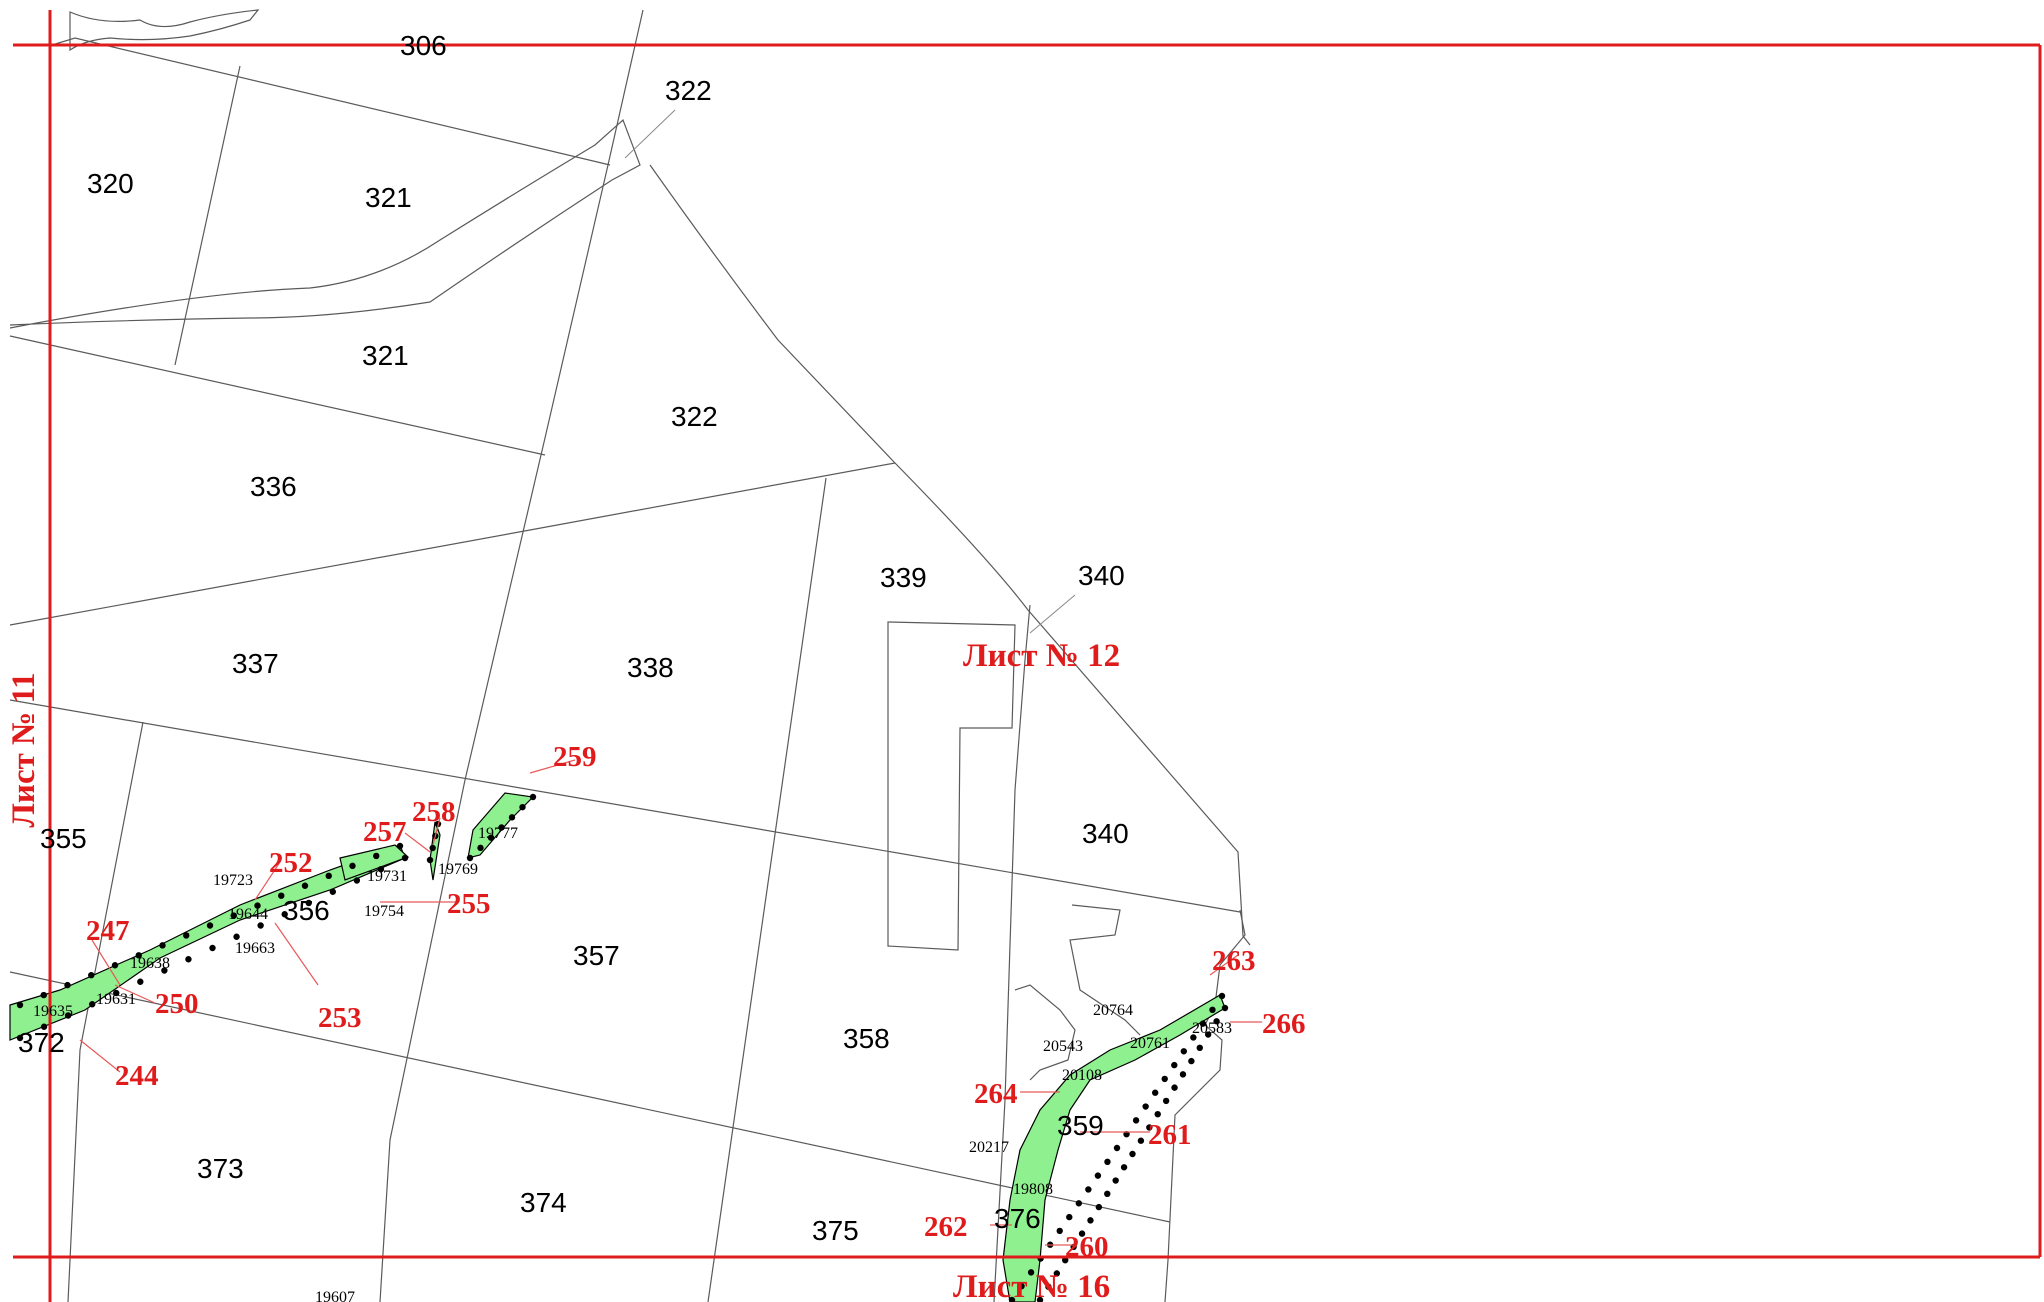 The width and height of the screenshot is (2044, 1302). What do you see at coordinates (458, 869) in the screenshot?
I see `point-label: 19769` at bounding box center [458, 869].